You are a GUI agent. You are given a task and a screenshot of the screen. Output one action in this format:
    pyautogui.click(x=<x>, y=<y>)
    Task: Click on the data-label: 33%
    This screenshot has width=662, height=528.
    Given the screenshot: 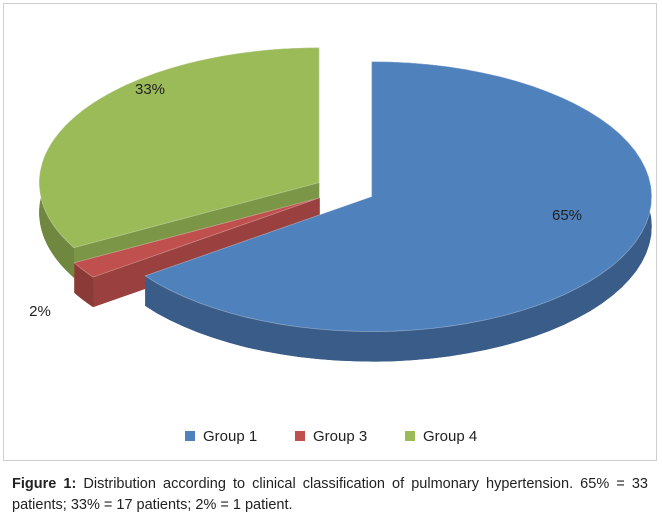 What is the action you would take?
    pyautogui.click(x=150, y=89)
    